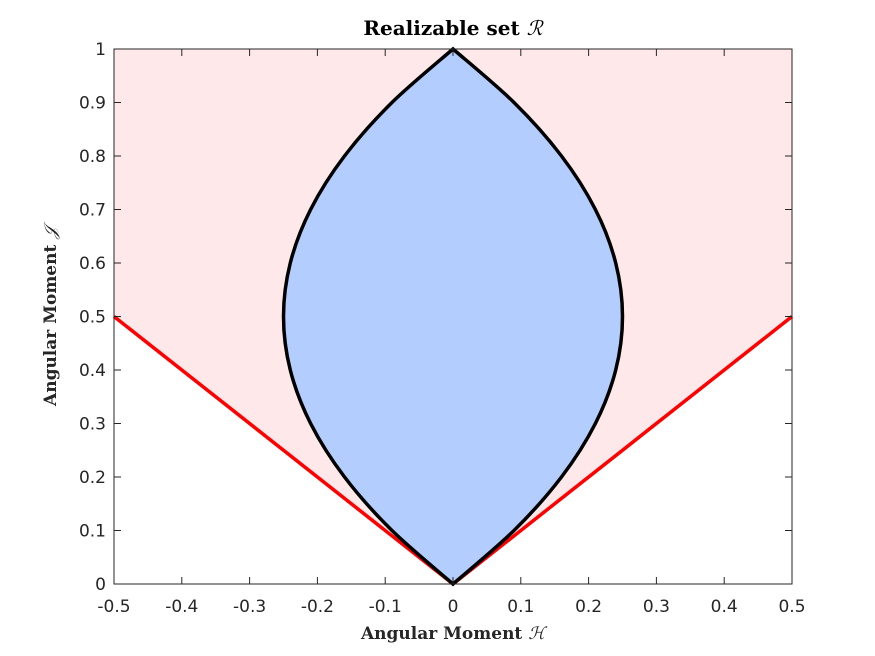  I want to click on x-axis-label: Angular Moment ℋ, so click(454, 634).